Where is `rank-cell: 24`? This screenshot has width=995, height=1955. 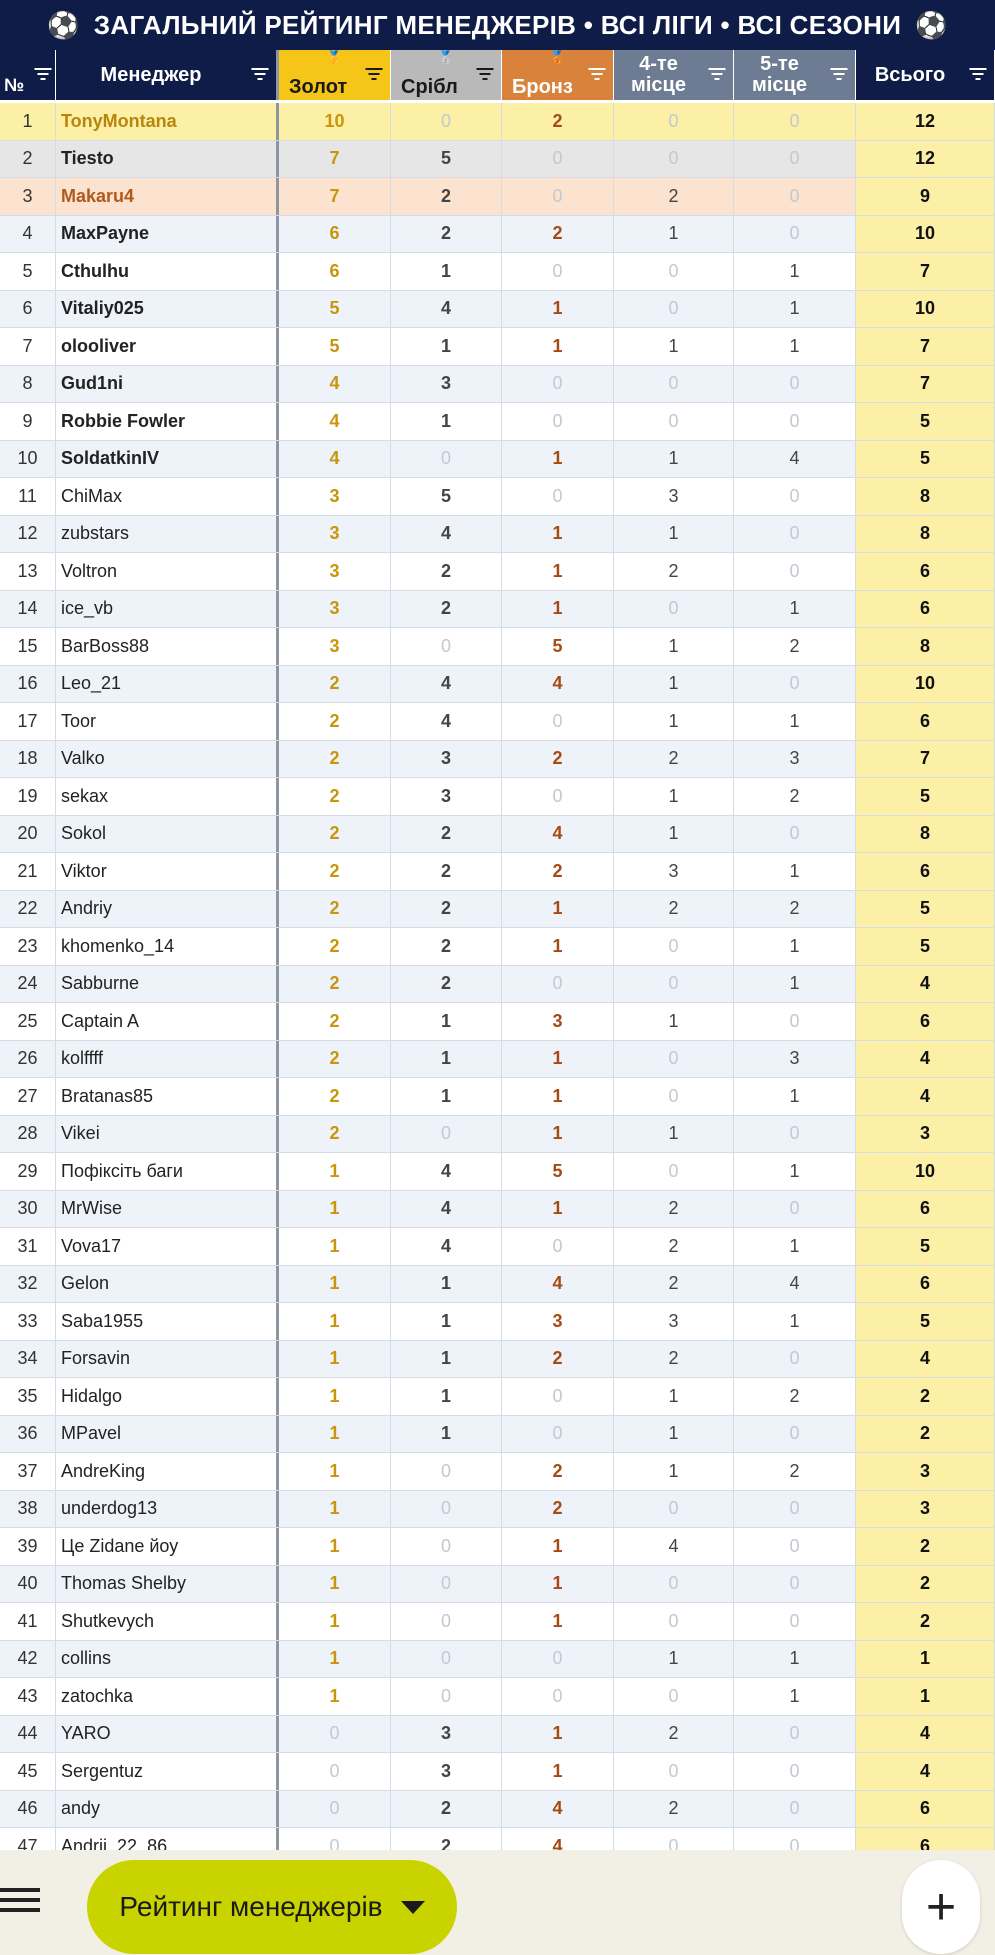 rank-cell: 24 is located at coordinates (28, 983).